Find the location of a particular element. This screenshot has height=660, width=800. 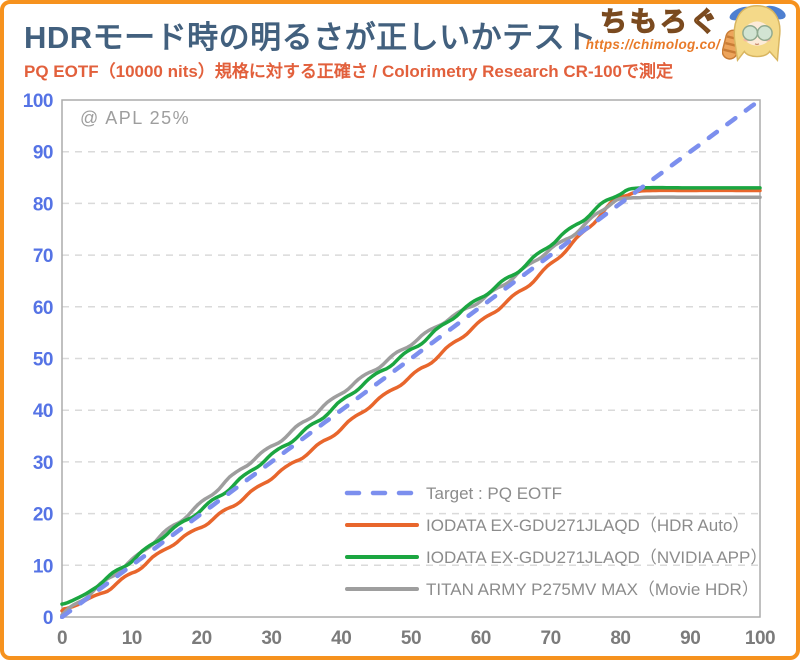

site-logo: ちもろぐ https://chimolog.co/ is located at coordinates (689, 33).